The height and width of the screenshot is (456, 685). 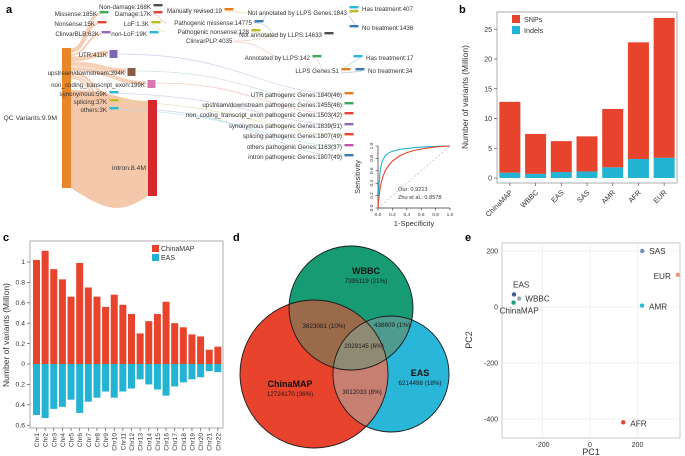 What do you see at coordinates (192, 442) in the screenshot?
I see `x-tick-label: Chr19` at bounding box center [192, 442].